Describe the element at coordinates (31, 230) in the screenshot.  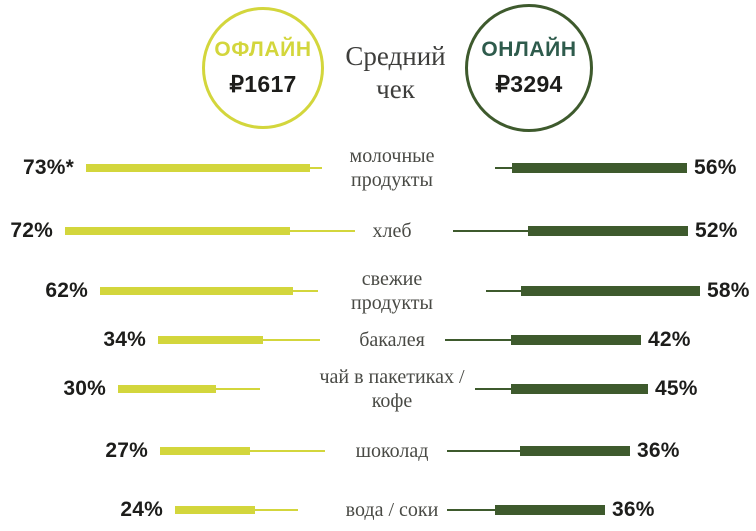
I see `offline-value-label: 72%` at that location.